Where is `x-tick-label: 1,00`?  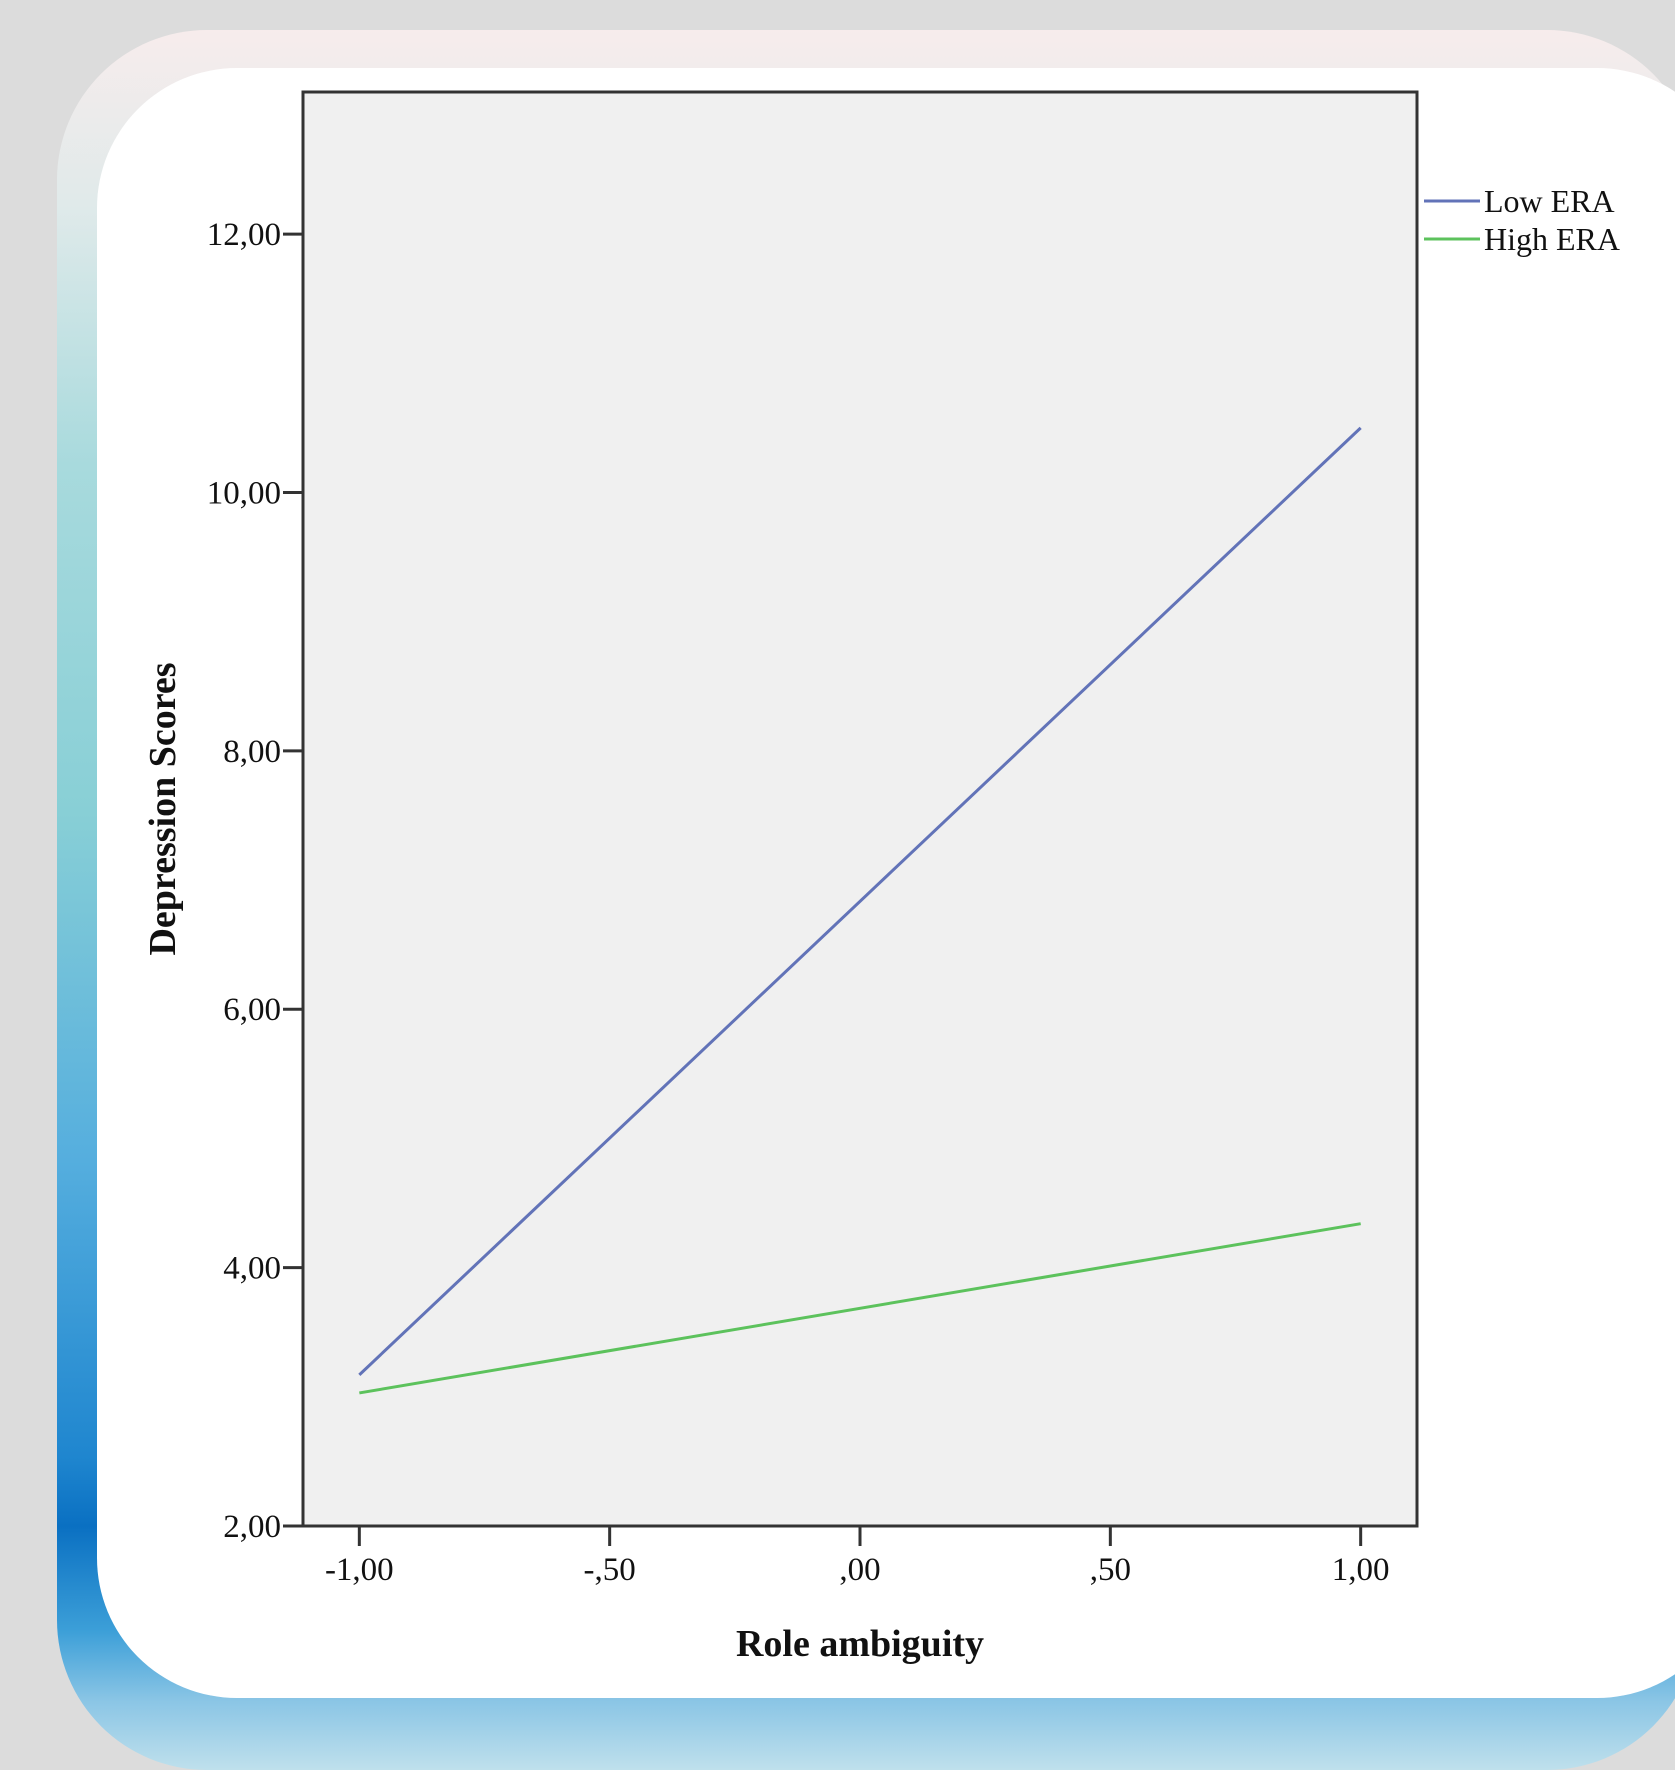
x-tick-label: 1,00 is located at coordinates (1361, 1570).